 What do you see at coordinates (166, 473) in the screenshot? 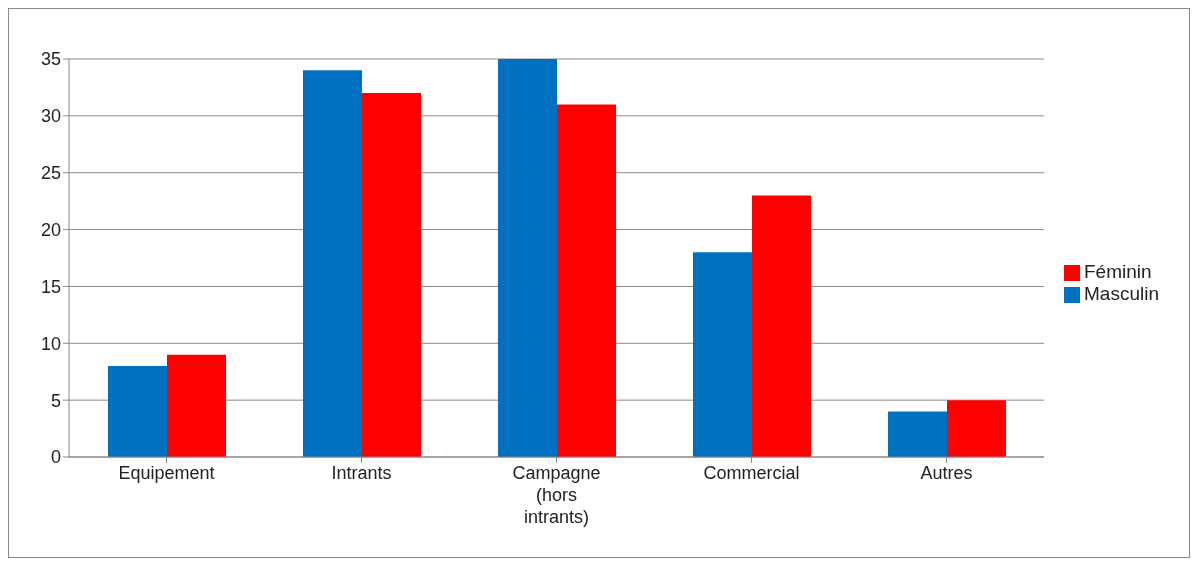
I see `x-tick-label: Equipement` at bounding box center [166, 473].